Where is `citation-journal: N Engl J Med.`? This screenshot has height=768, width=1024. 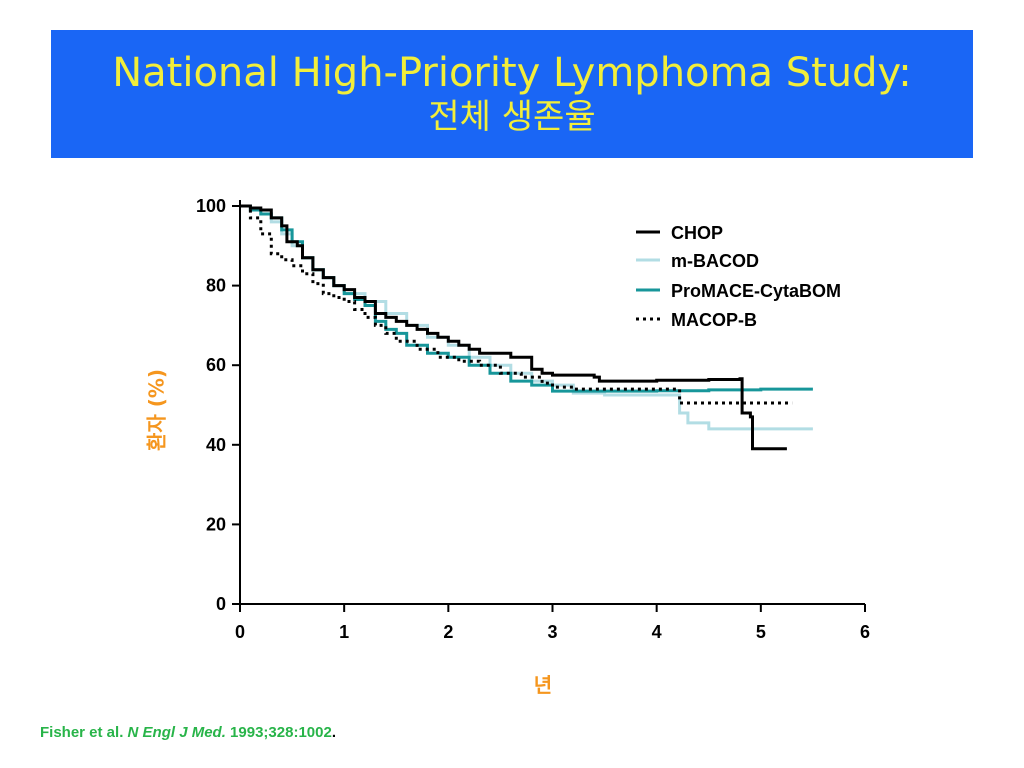 citation-journal: N Engl J Med. is located at coordinates (176, 732).